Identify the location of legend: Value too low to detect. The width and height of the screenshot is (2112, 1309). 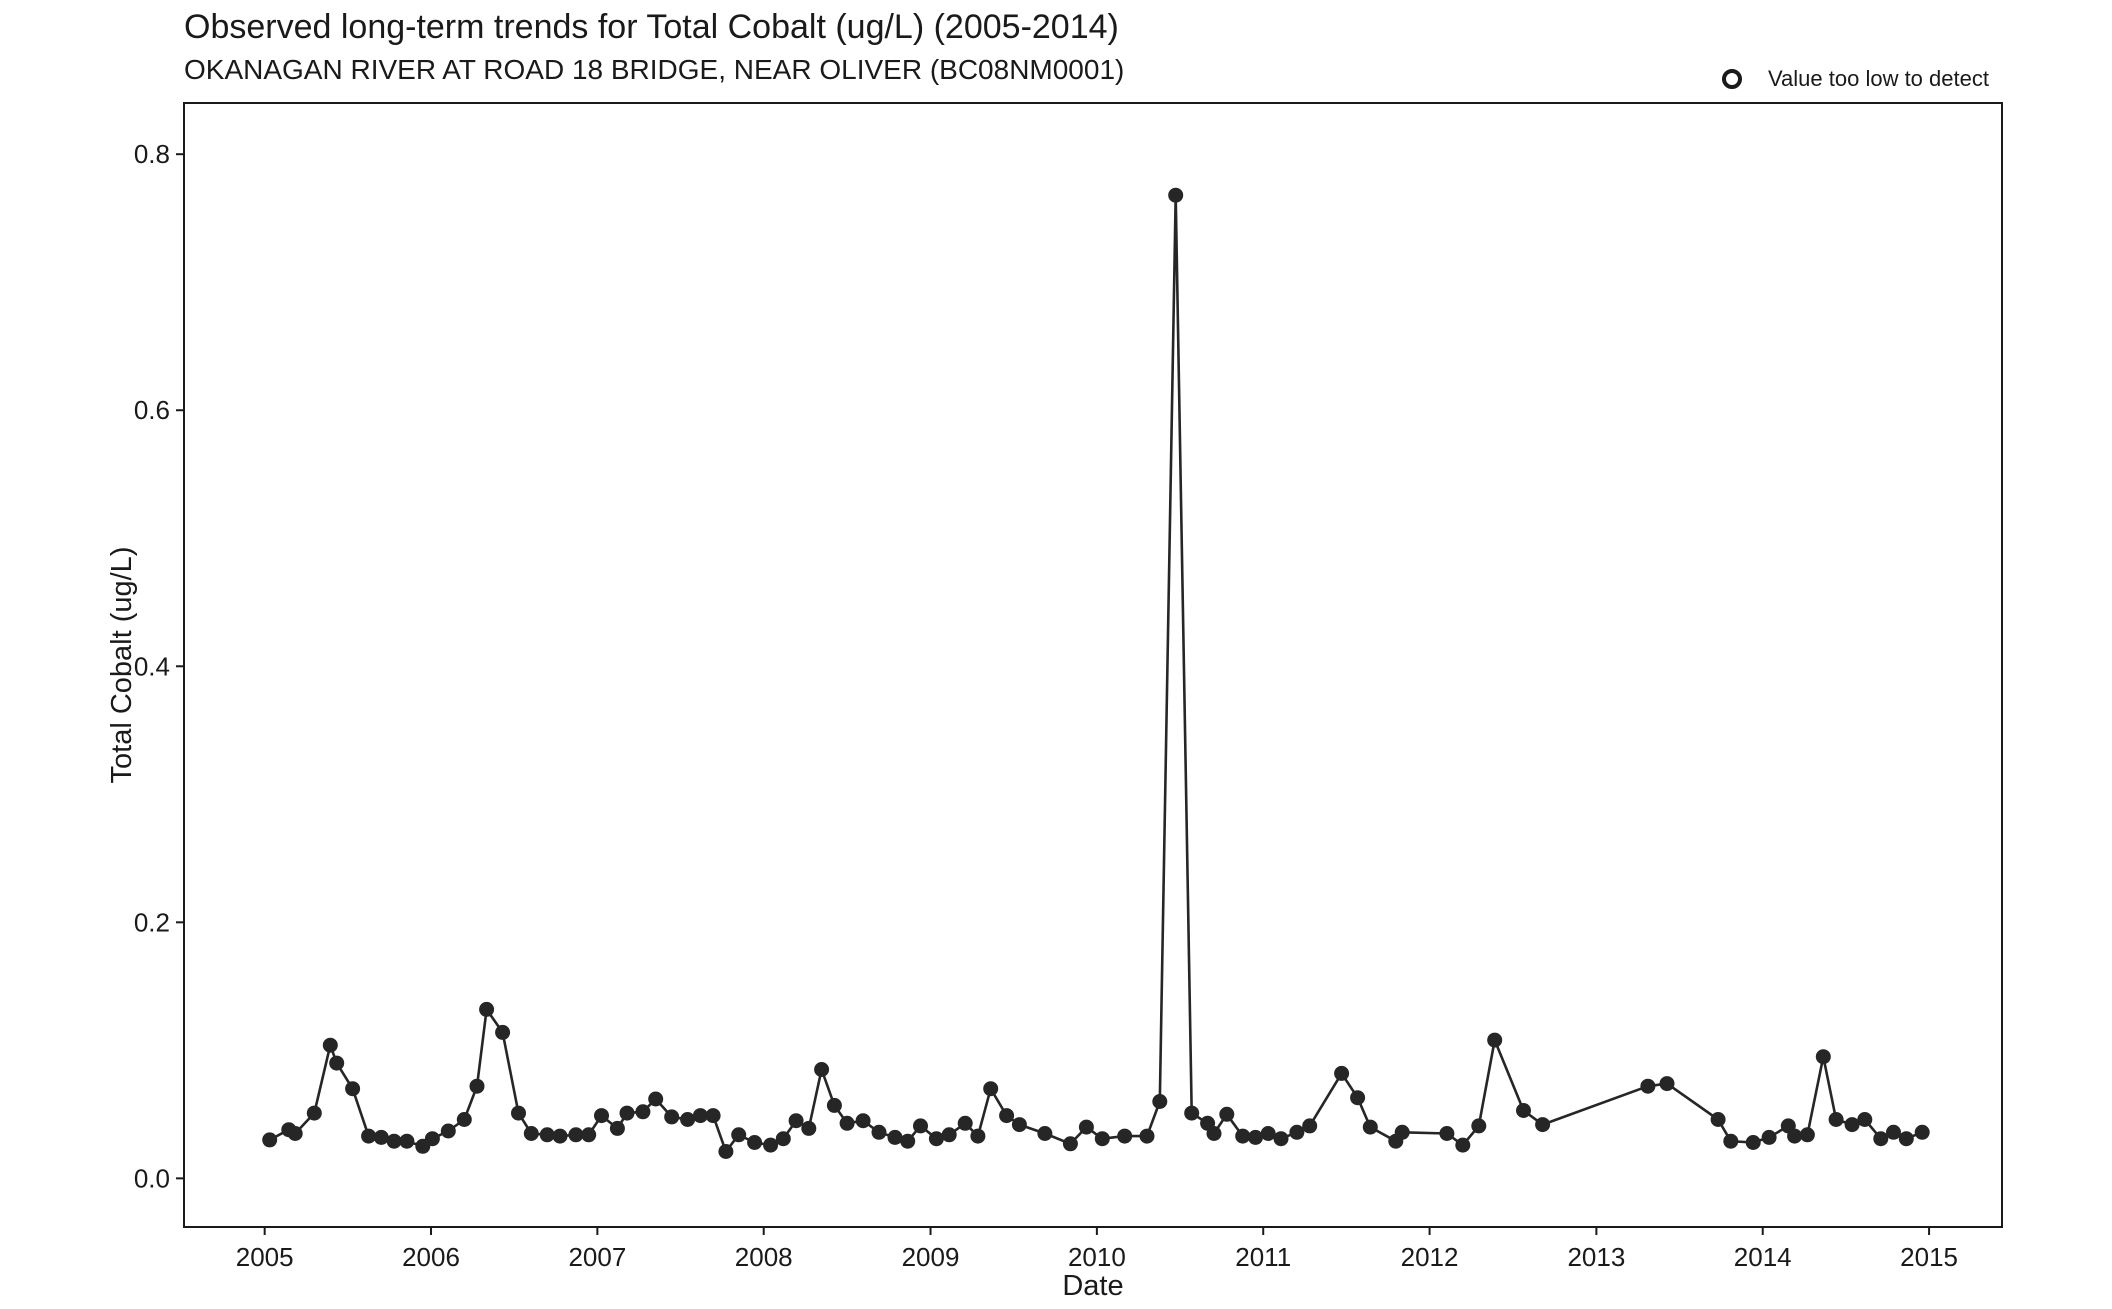
(1855, 79).